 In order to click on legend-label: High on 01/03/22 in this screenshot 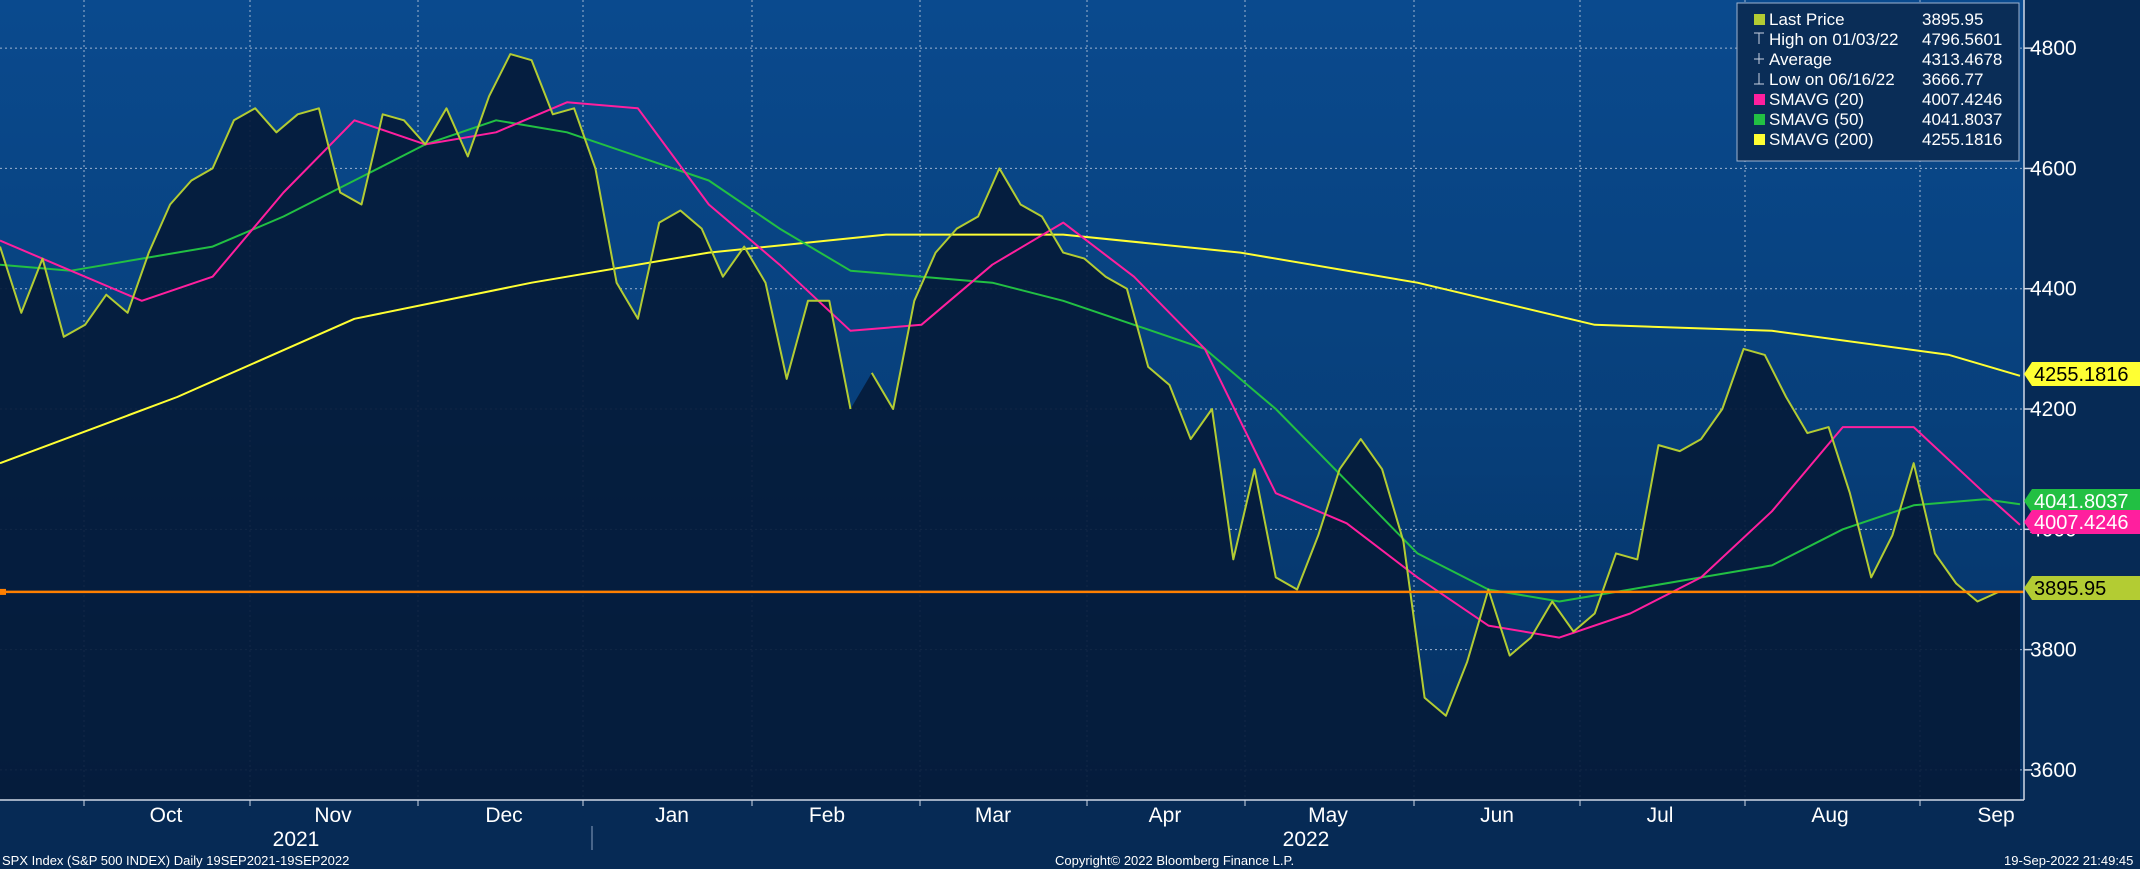, I will do `click(1834, 39)`.